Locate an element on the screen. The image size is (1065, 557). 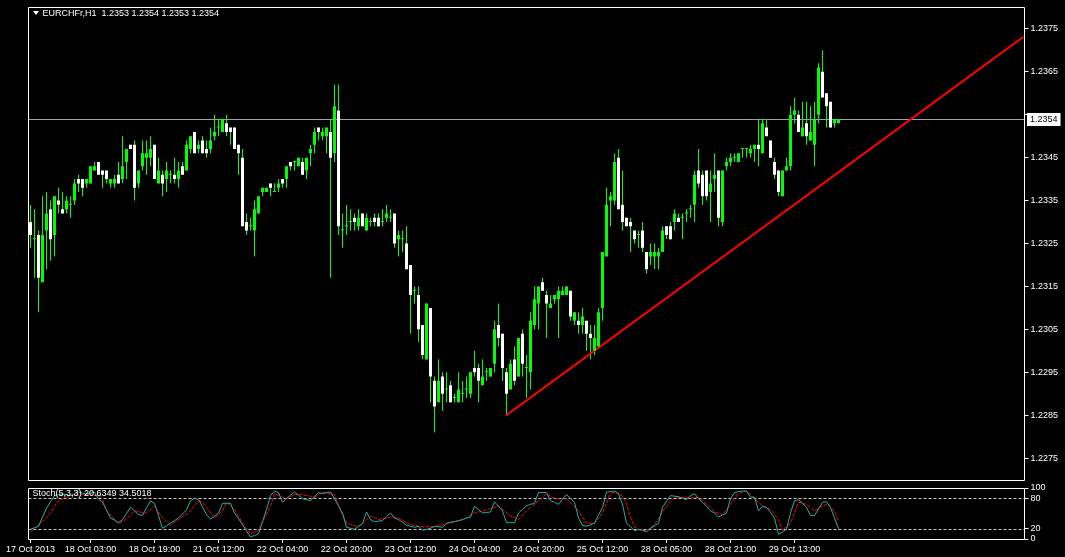
y-tick-label: 0 is located at coordinates (1033, 538).